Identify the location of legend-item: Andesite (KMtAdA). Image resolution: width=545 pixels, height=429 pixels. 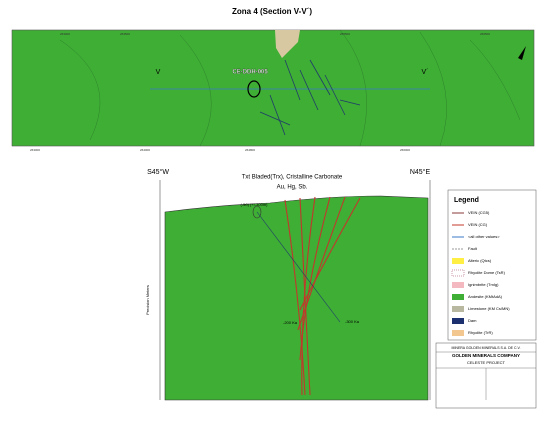
(485, 296).